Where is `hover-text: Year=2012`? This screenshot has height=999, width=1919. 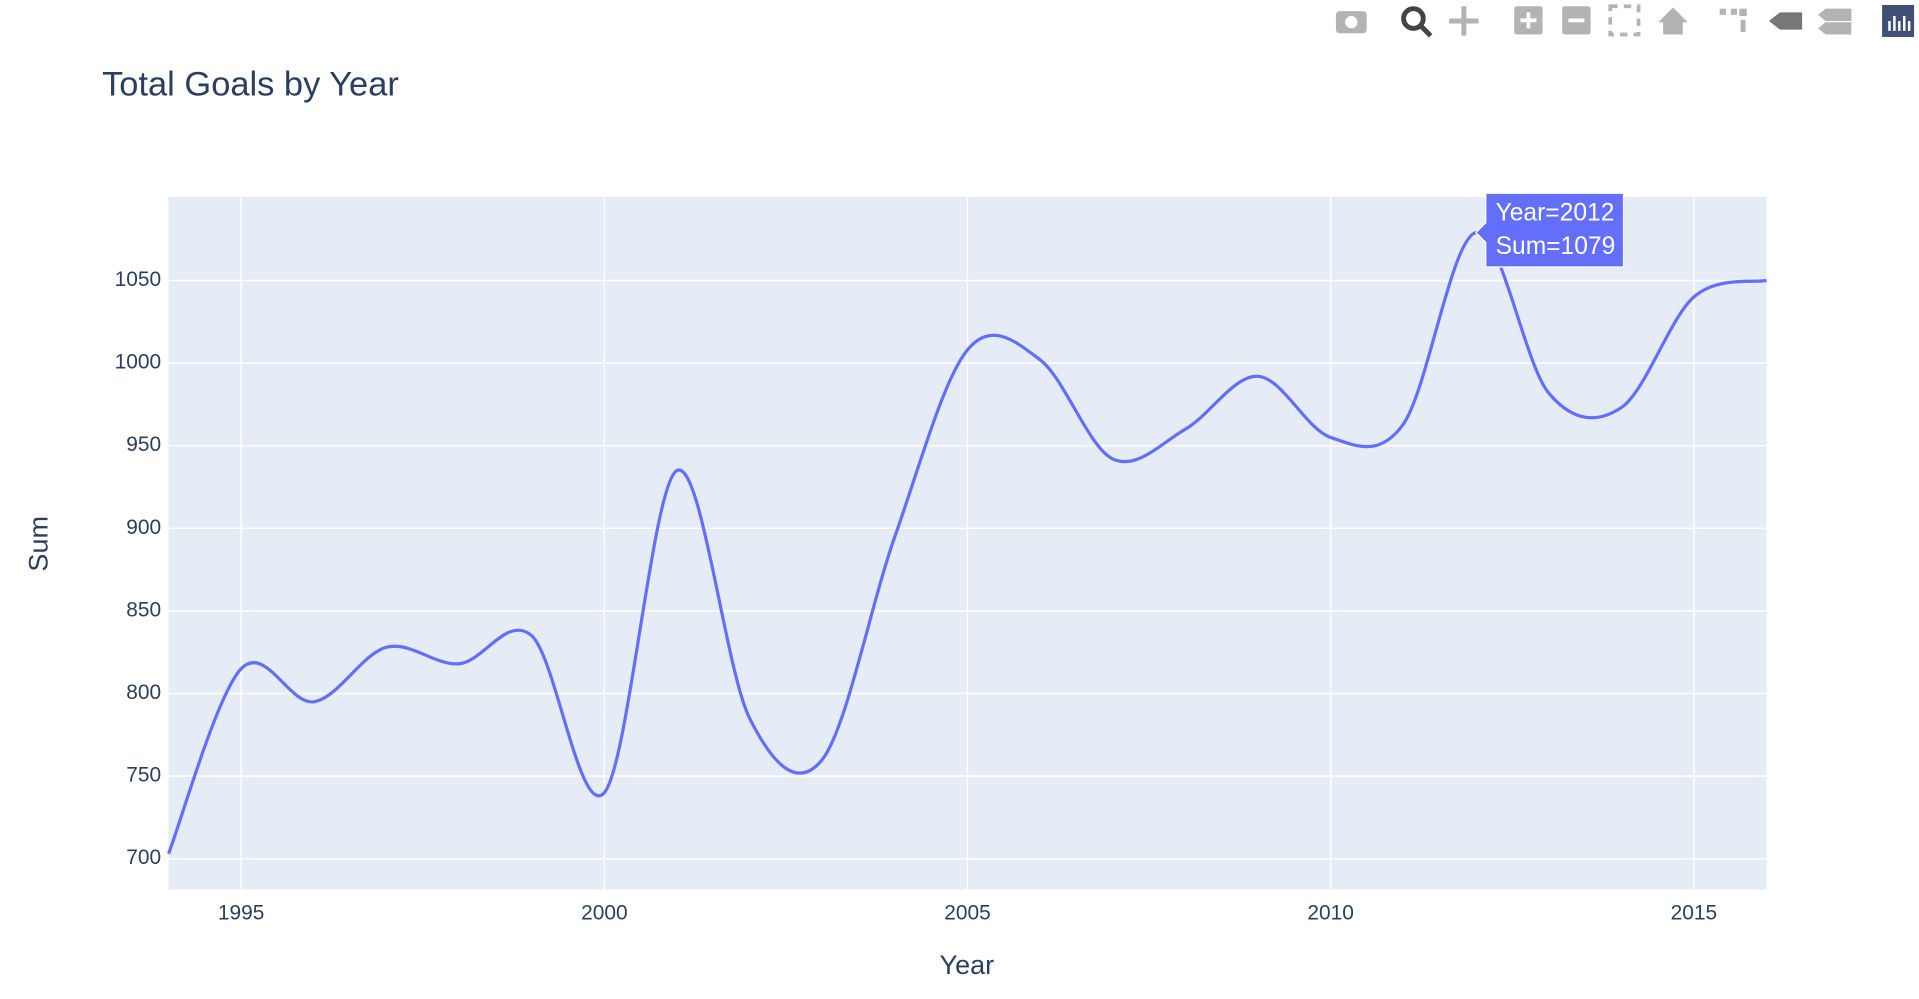 hover-text: Year=2012 is located at coordinates (1555, 213).